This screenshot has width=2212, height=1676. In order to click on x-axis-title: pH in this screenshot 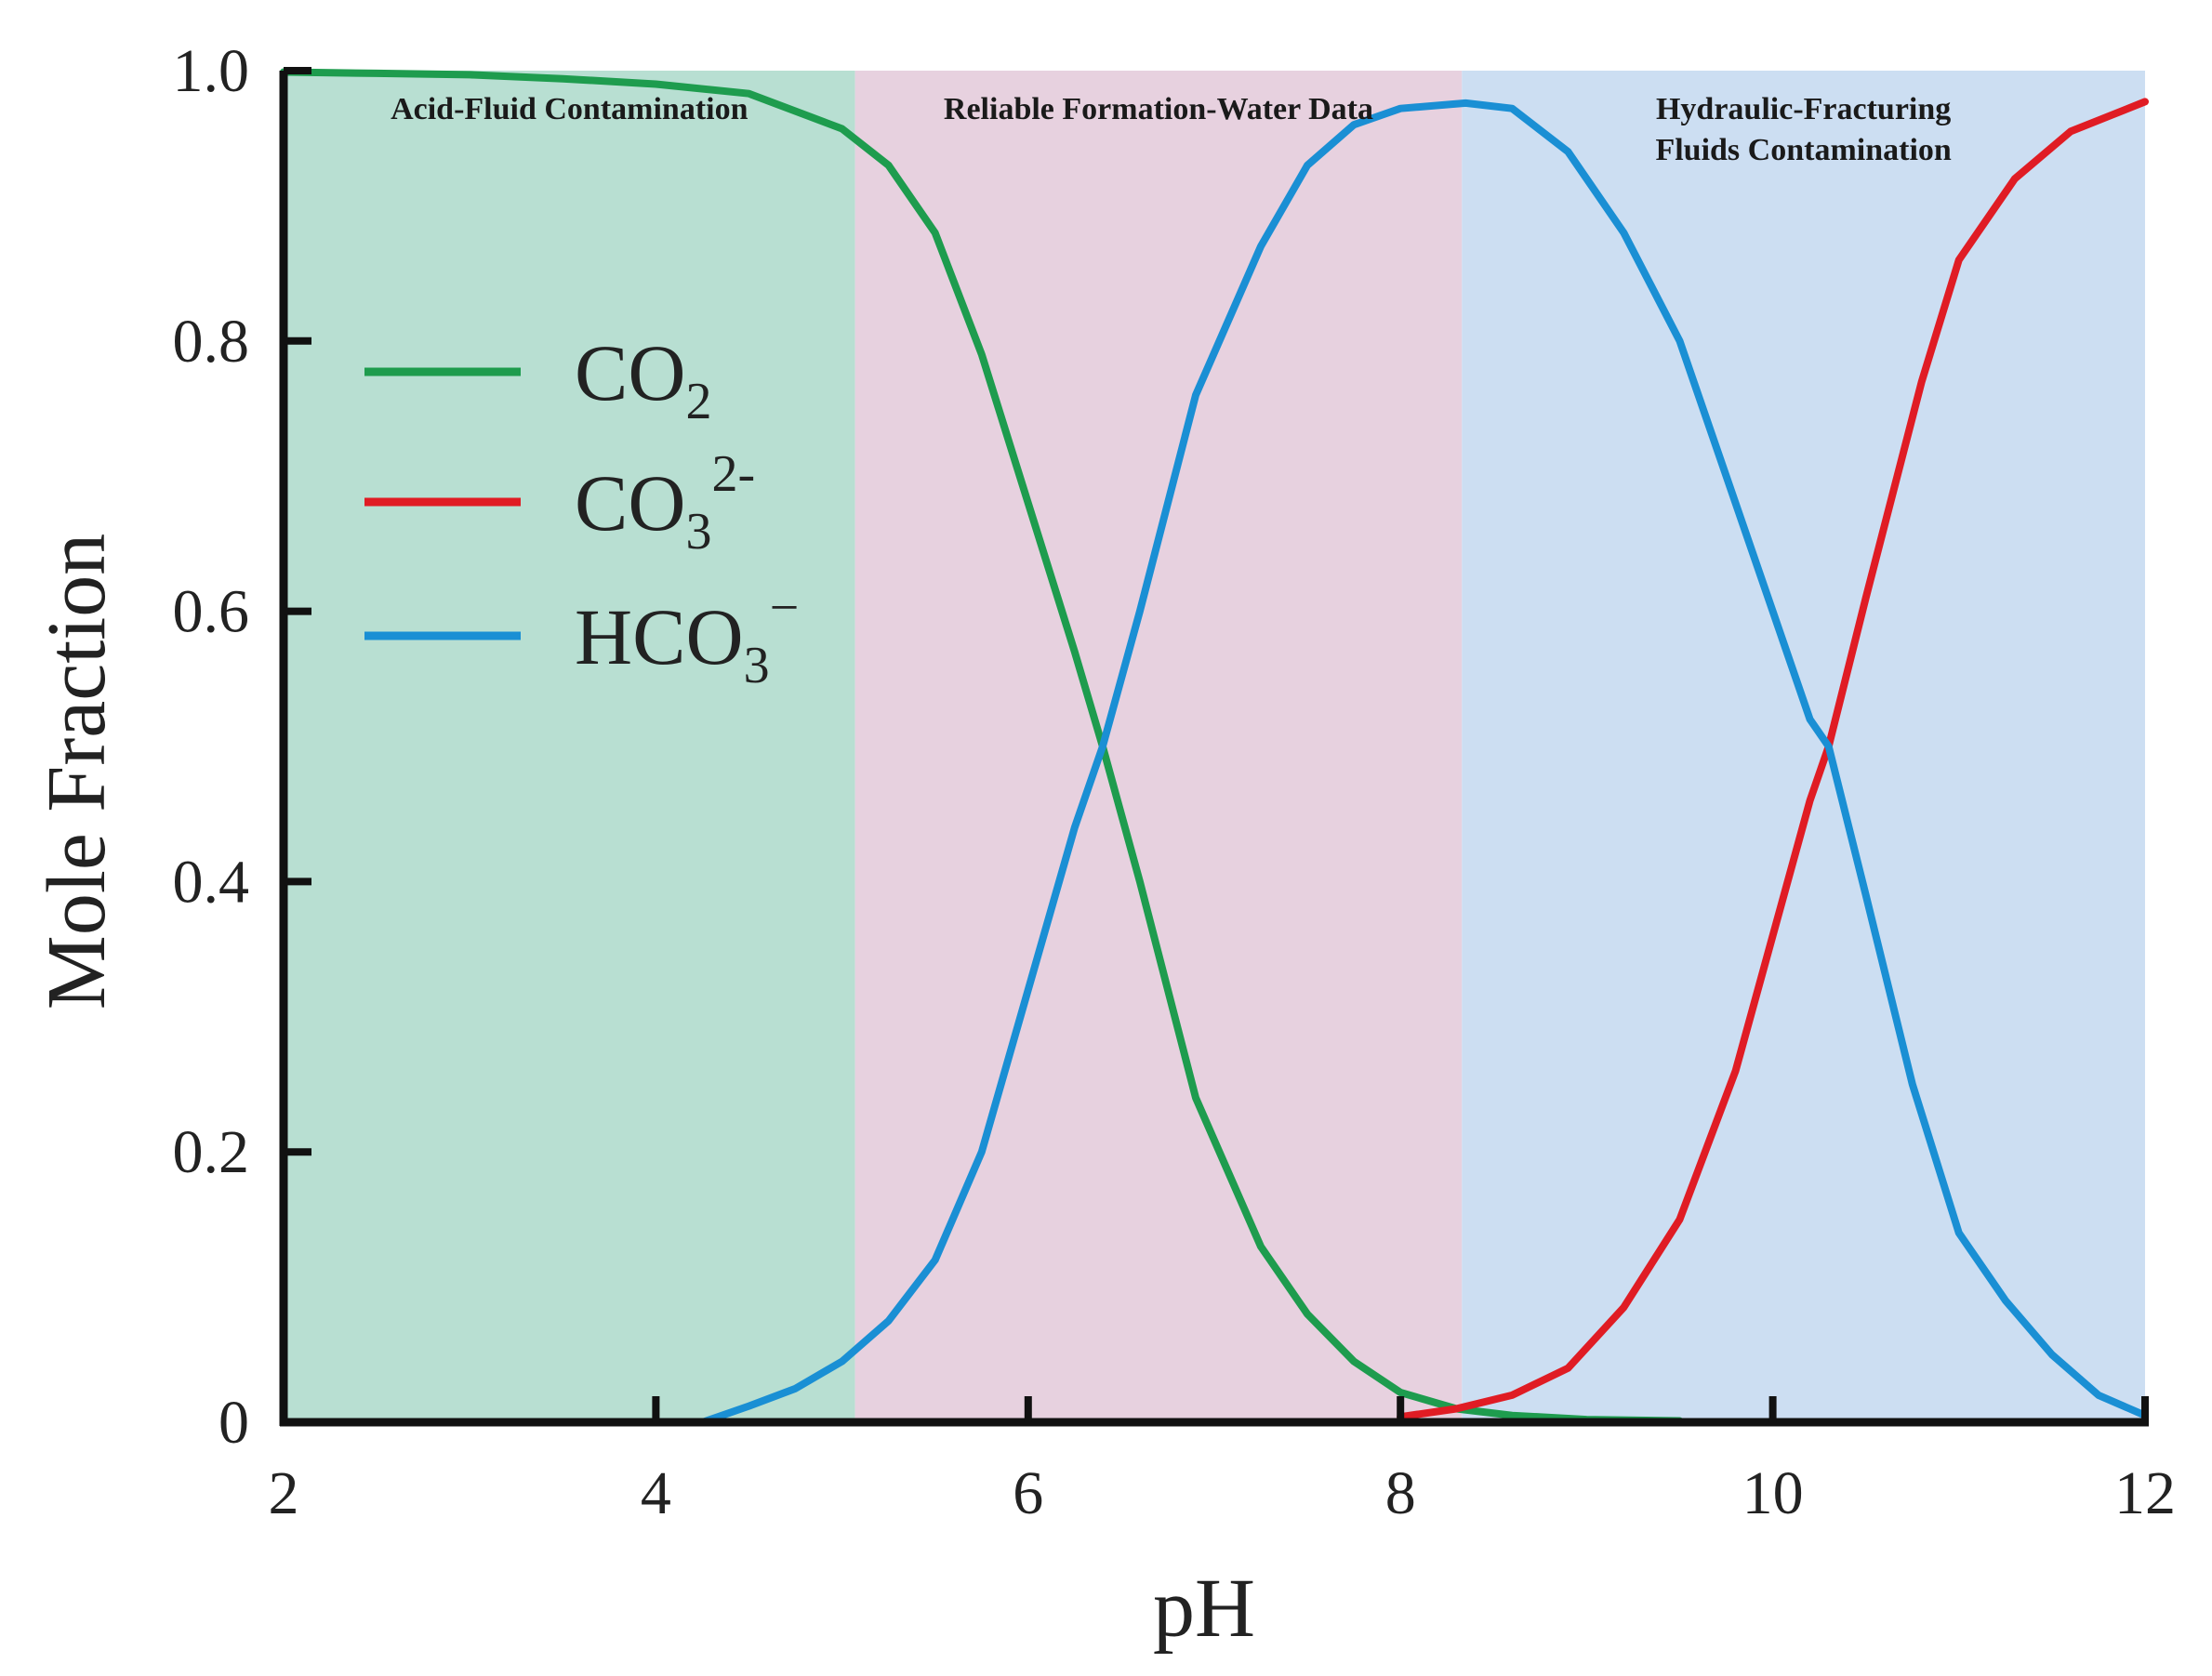, I will do `click(1204, 1609)`.